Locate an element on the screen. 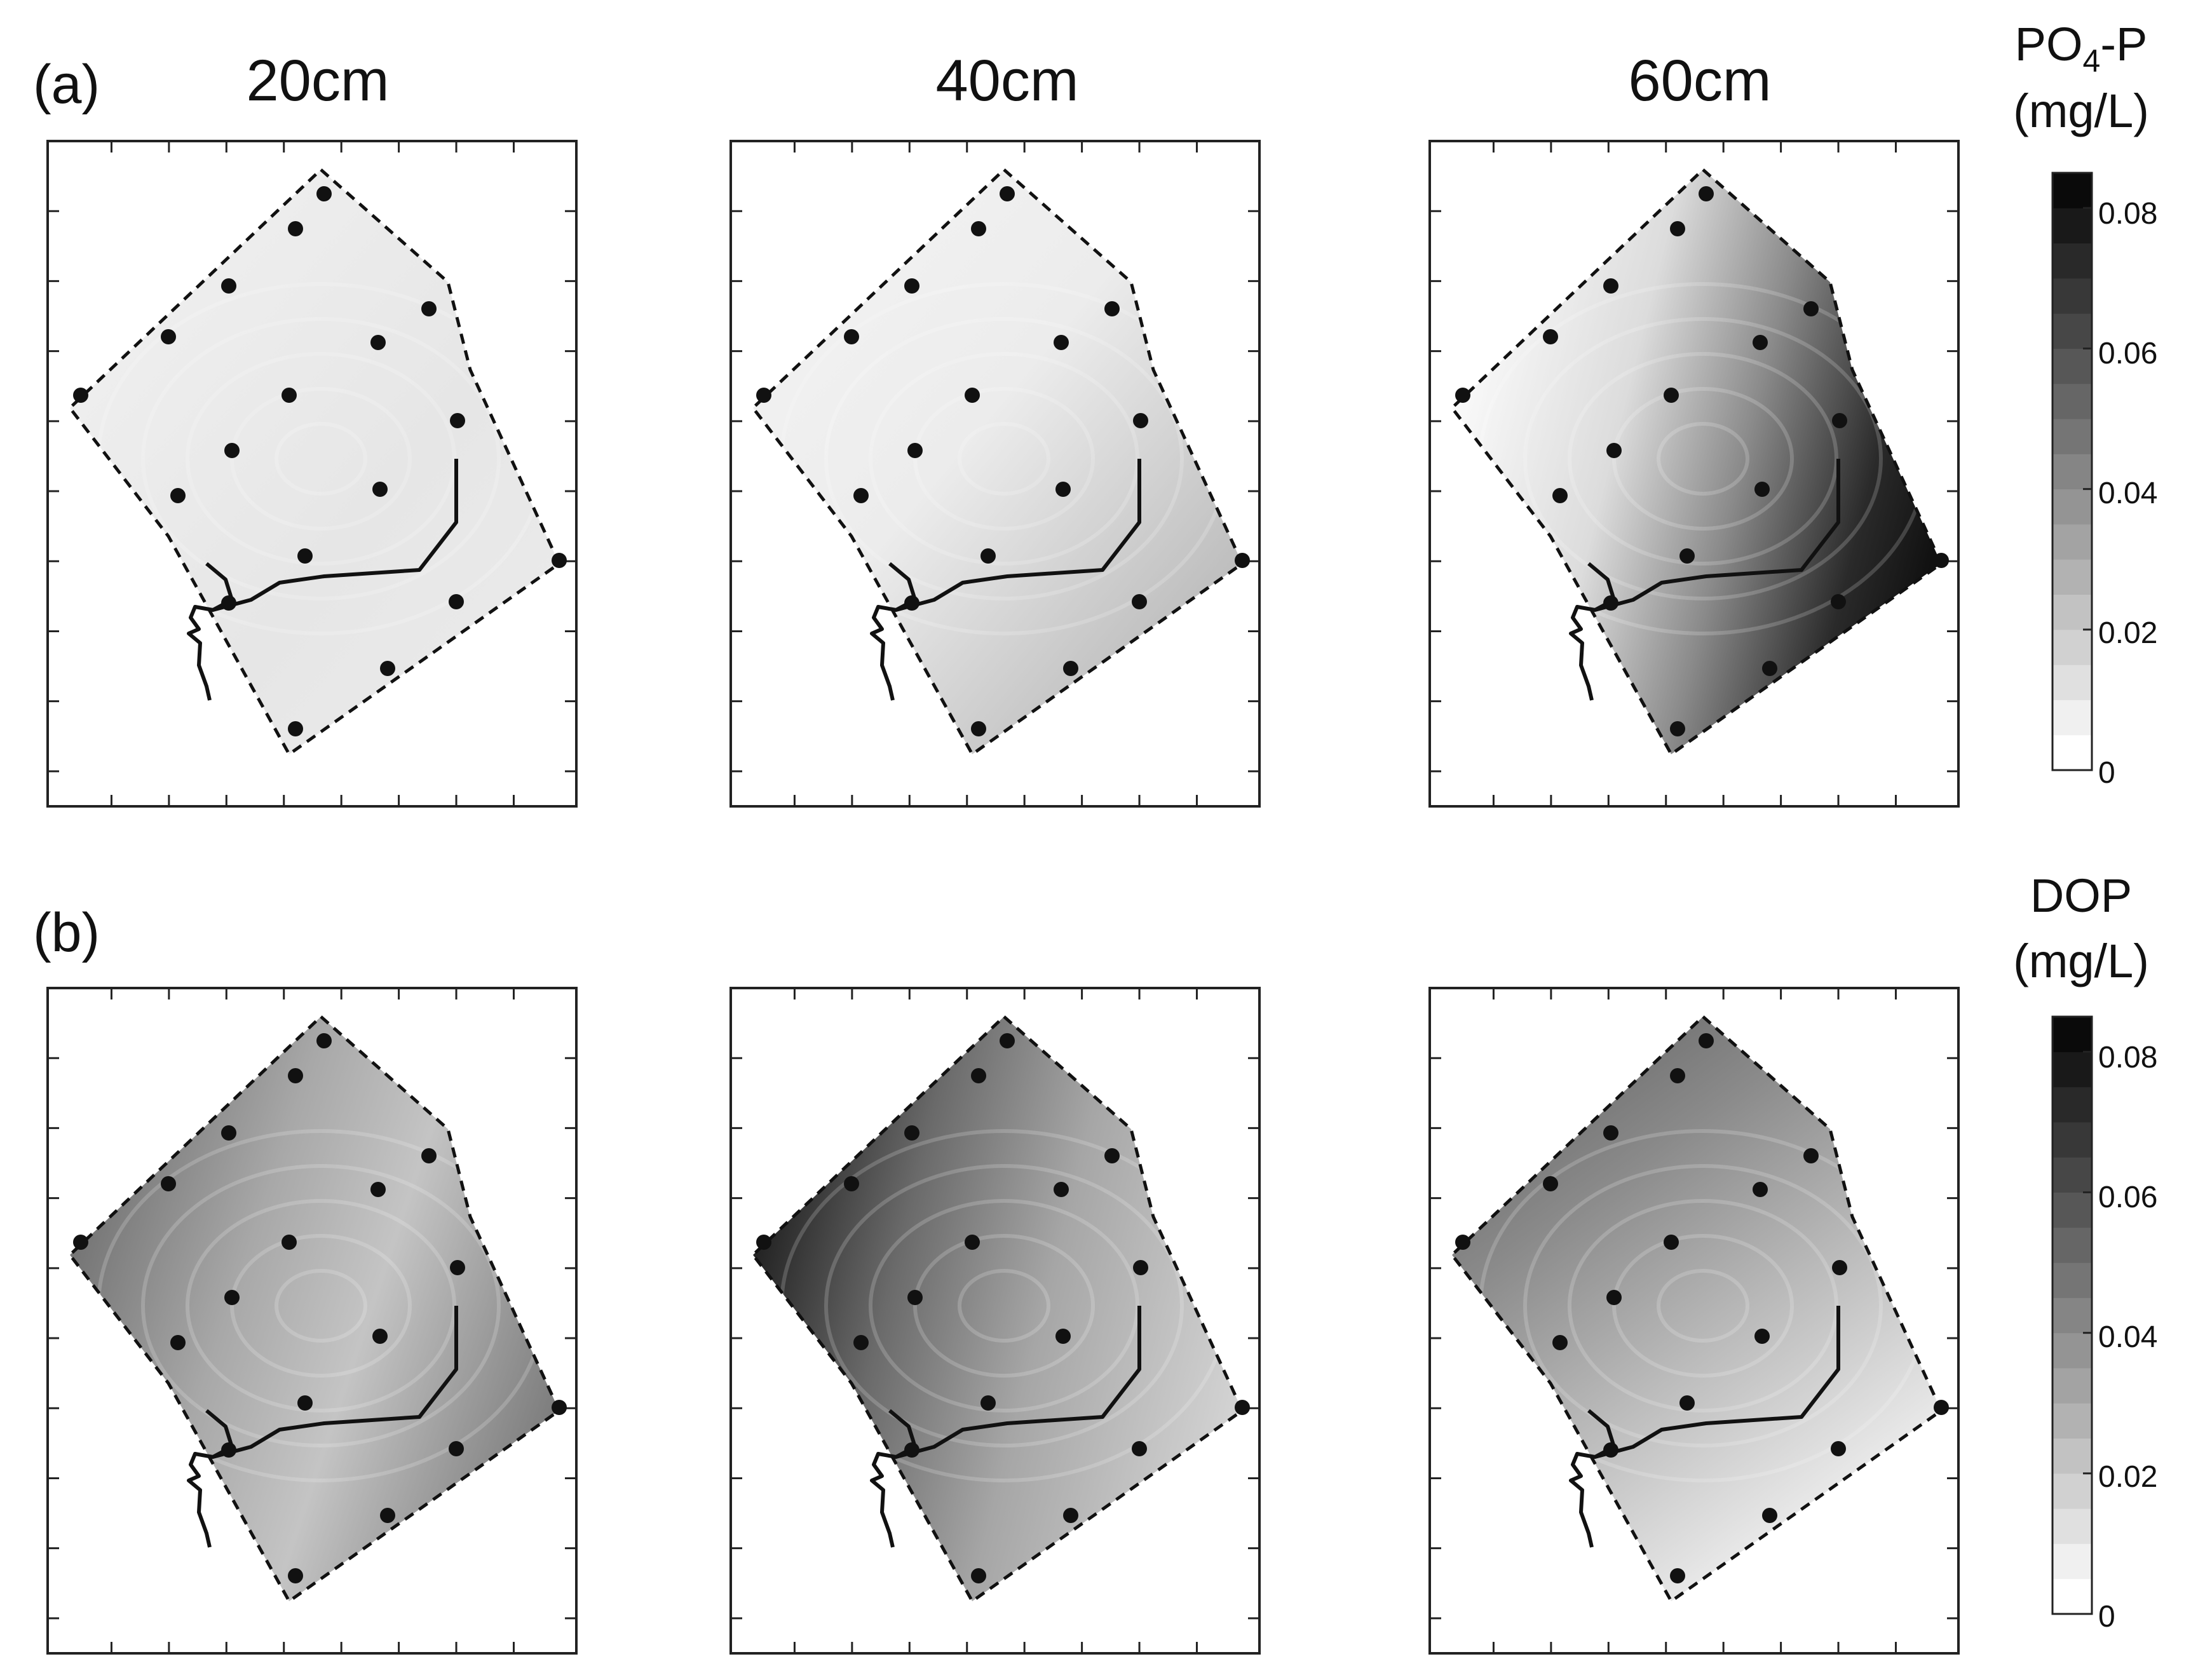 This screenshot has height=1680, width=2198. row-label-a: (a) is located at coordinates (66, 84).